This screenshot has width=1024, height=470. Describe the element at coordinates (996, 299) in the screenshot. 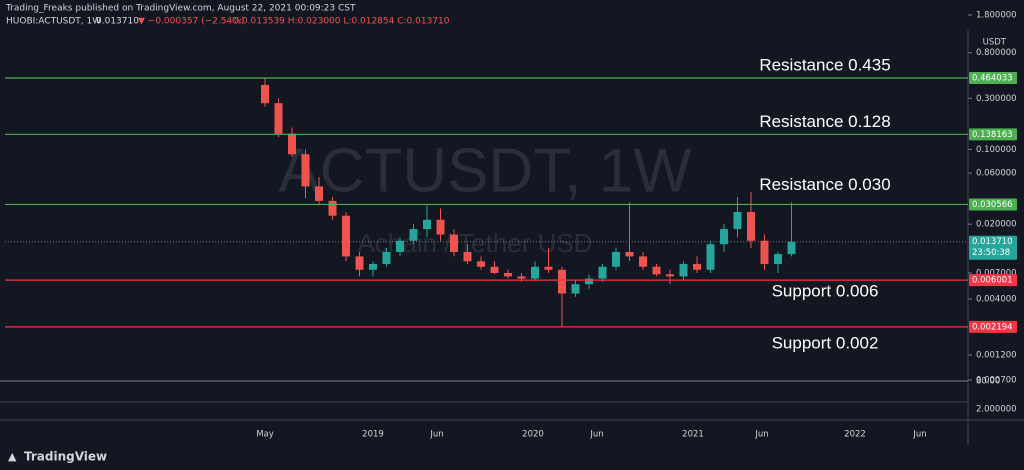

I see `y-tick-label: 0.004000` at that location.